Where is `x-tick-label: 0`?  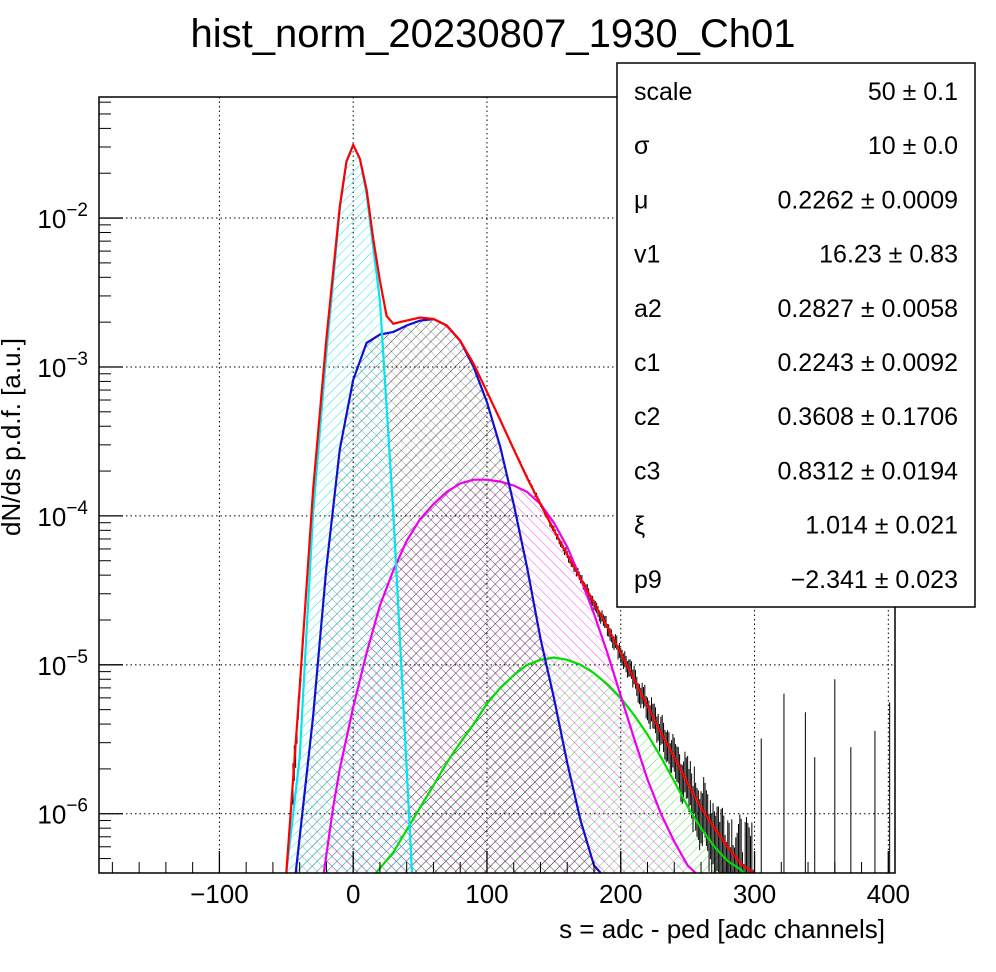 x-tick-label: 0 is located at coordinates (353, 894).